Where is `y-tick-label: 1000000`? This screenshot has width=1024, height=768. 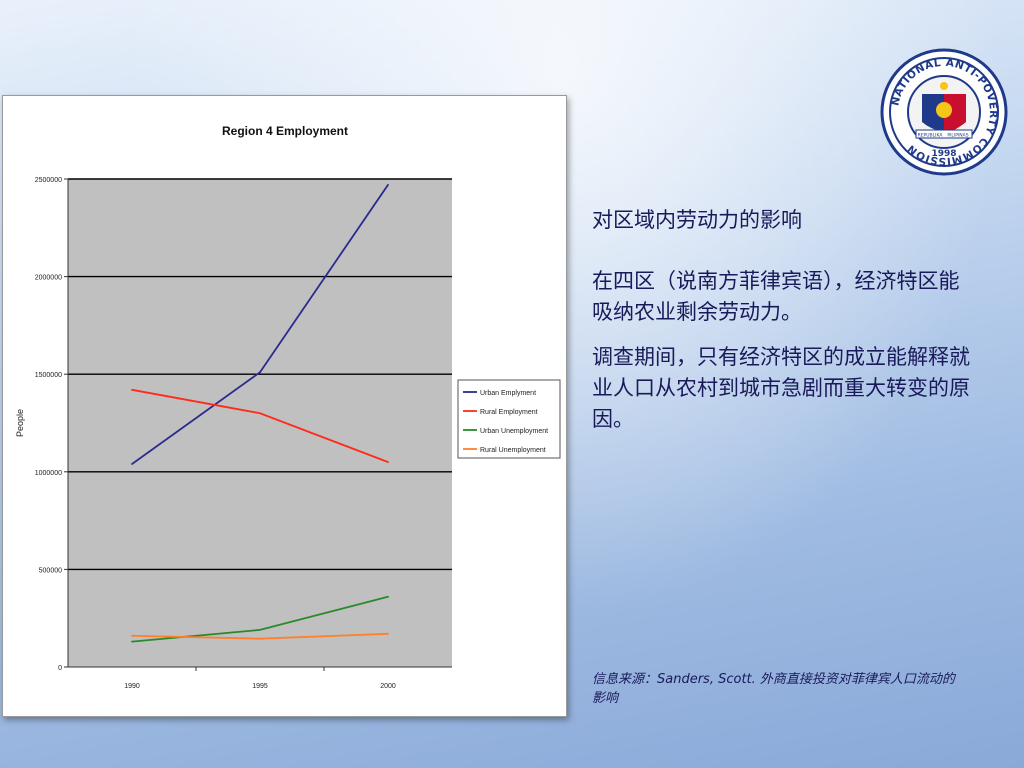
y-tick-label: 1000000 is located at coordinates (48, 473).